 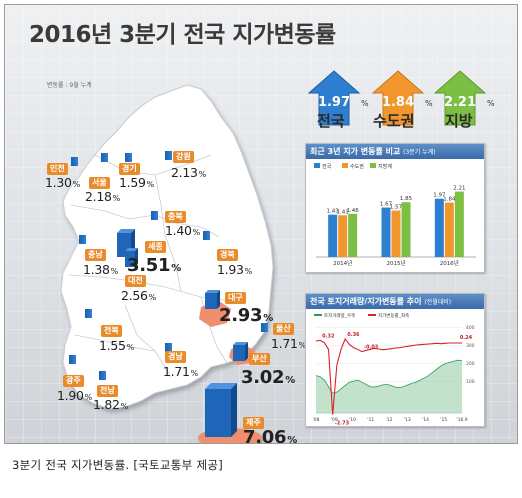 What do you see at coordinates (73, 381) in the screenshot?
I see `region-label-gwangju: 광주` at bounding box center [73, 381].